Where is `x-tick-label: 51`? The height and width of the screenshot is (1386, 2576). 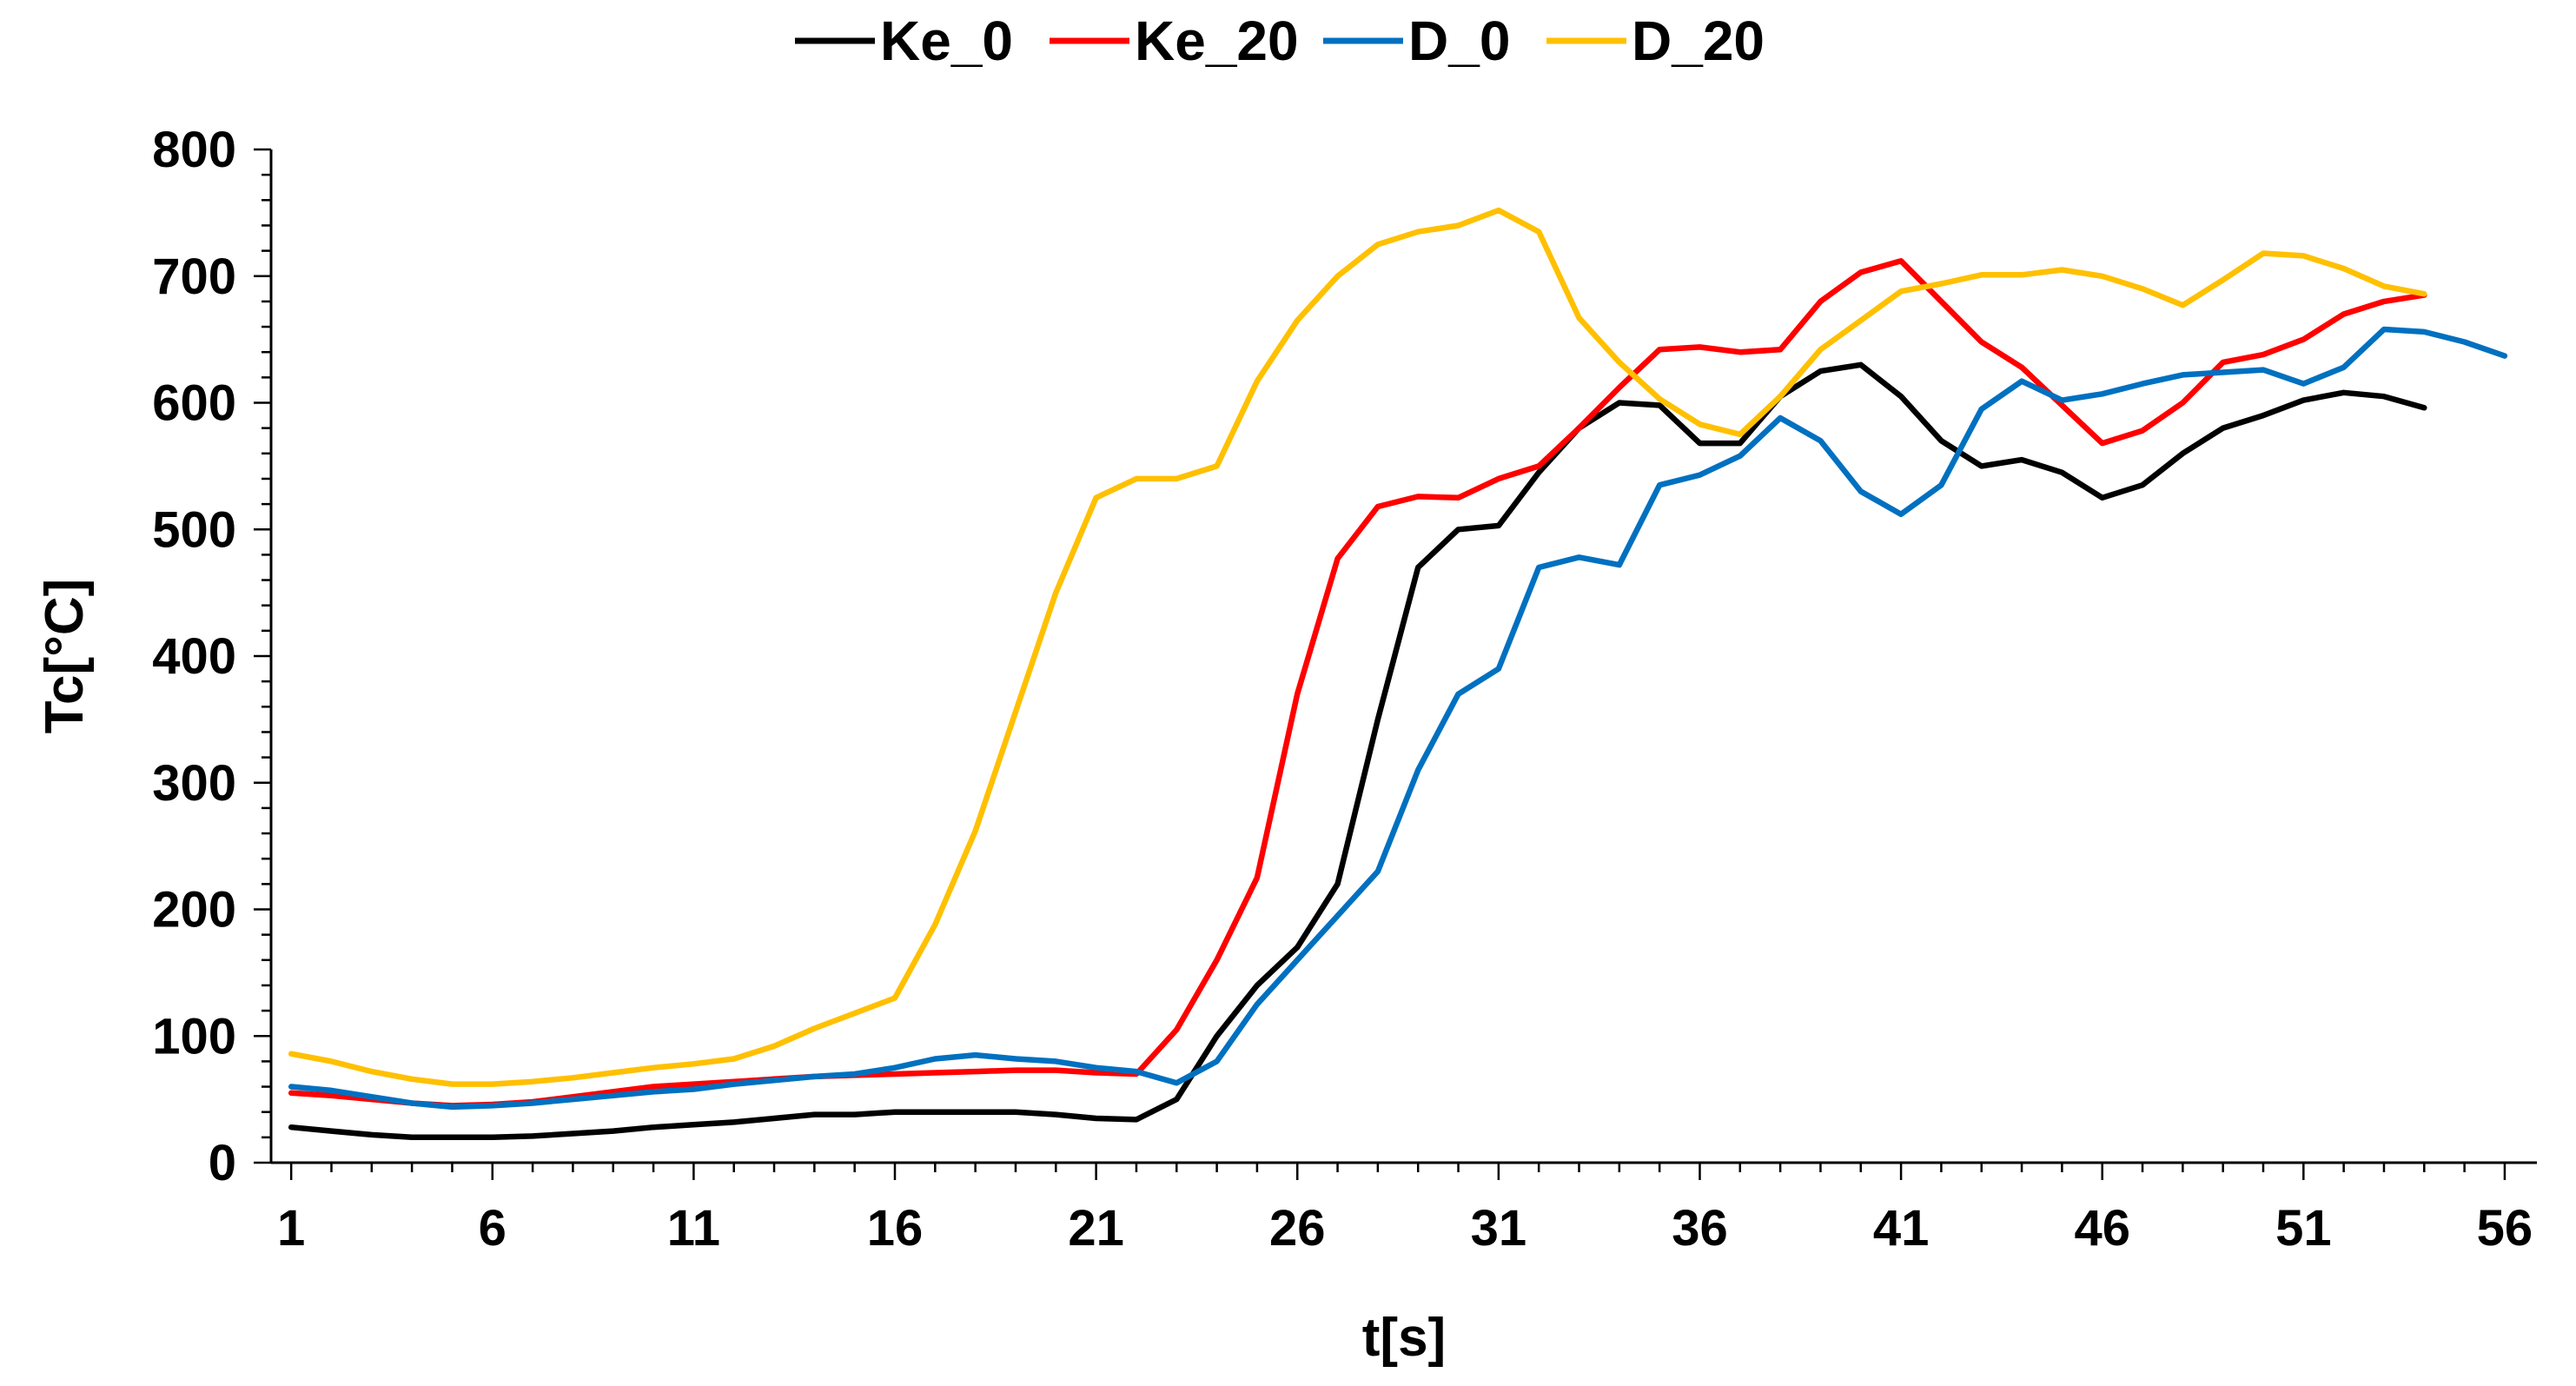 x-tick-label: 51 is located at coordinates (2303, 1228).